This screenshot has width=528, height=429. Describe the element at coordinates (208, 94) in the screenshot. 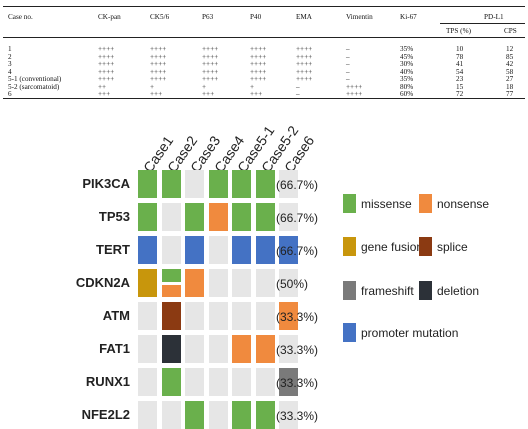

I see `table-cell-p63: +++` at that location.